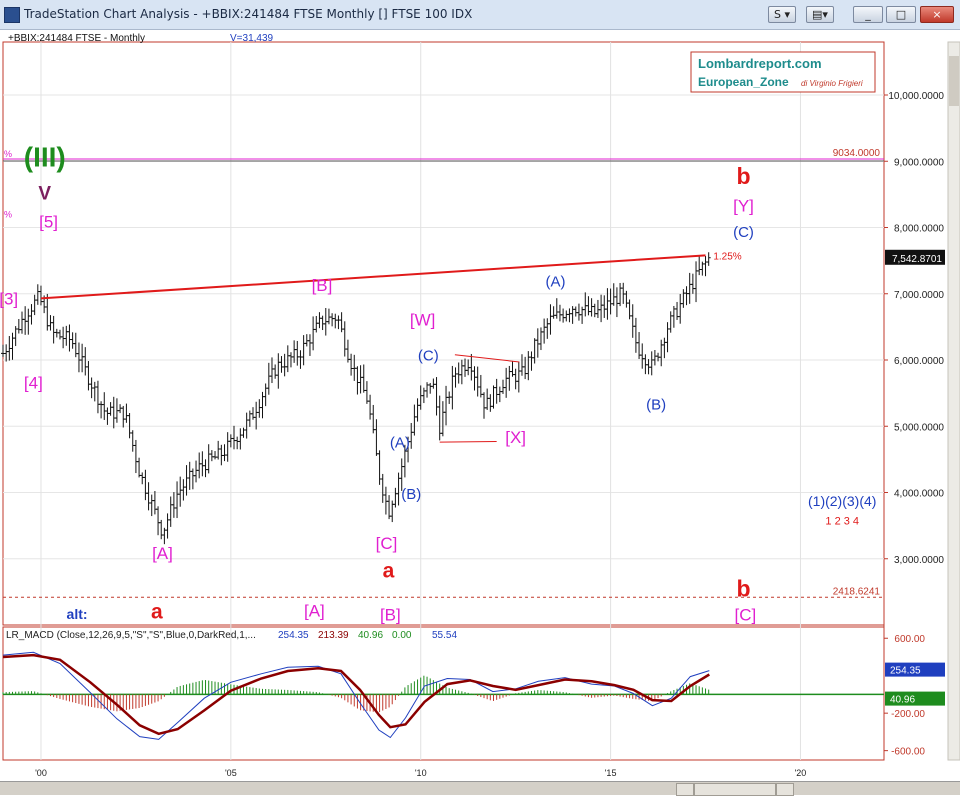 This screenshot has height=796, width=960. I want to click on price-tick-label: 6,000.0000, so click(919, 361).